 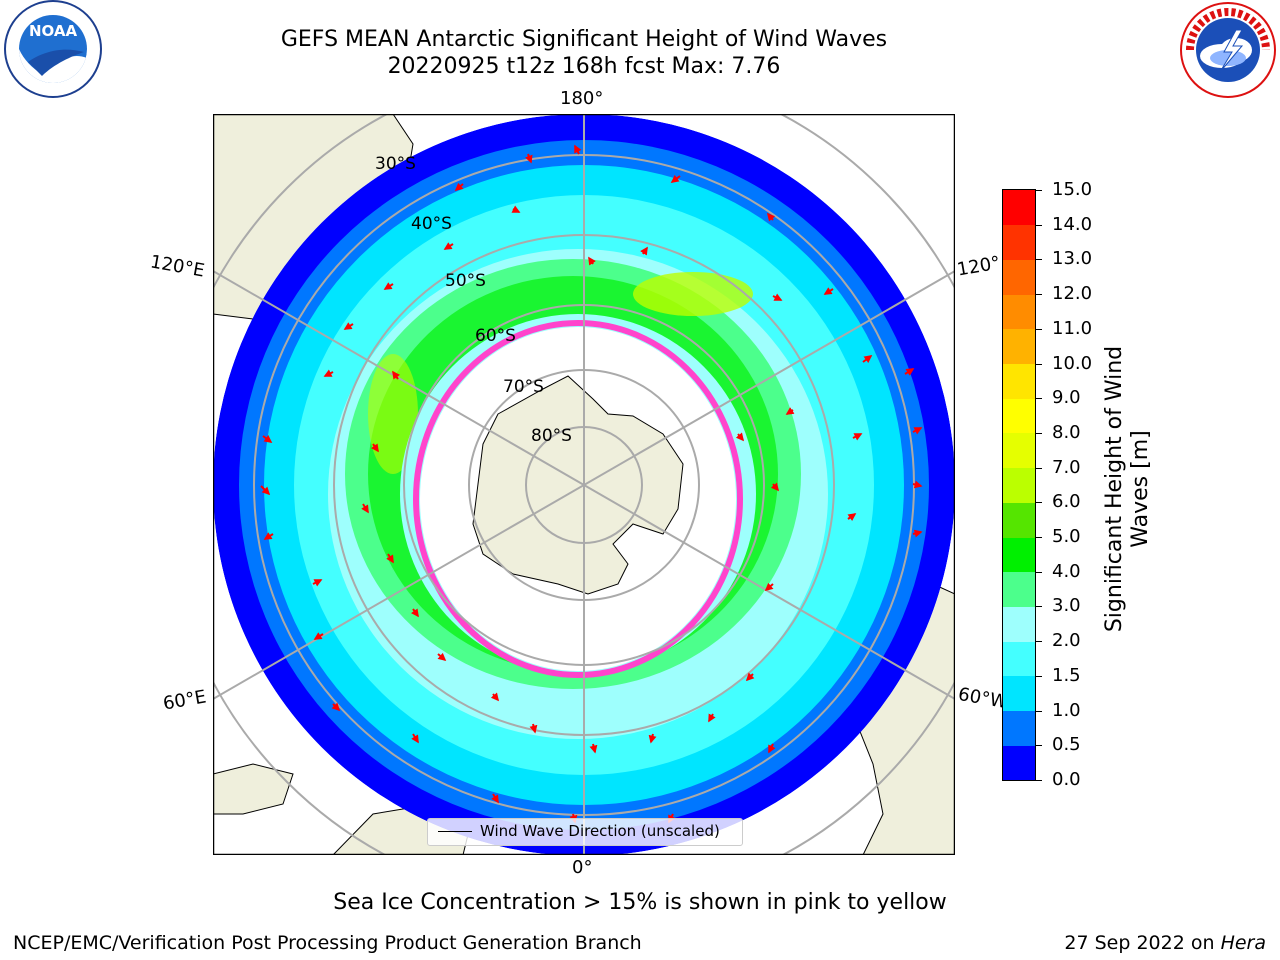 What do you see at coordinates (1066, 398) in the screenshot?
I see `colorbar-tick-label: 9.0` at bounding box center [1066, 398].